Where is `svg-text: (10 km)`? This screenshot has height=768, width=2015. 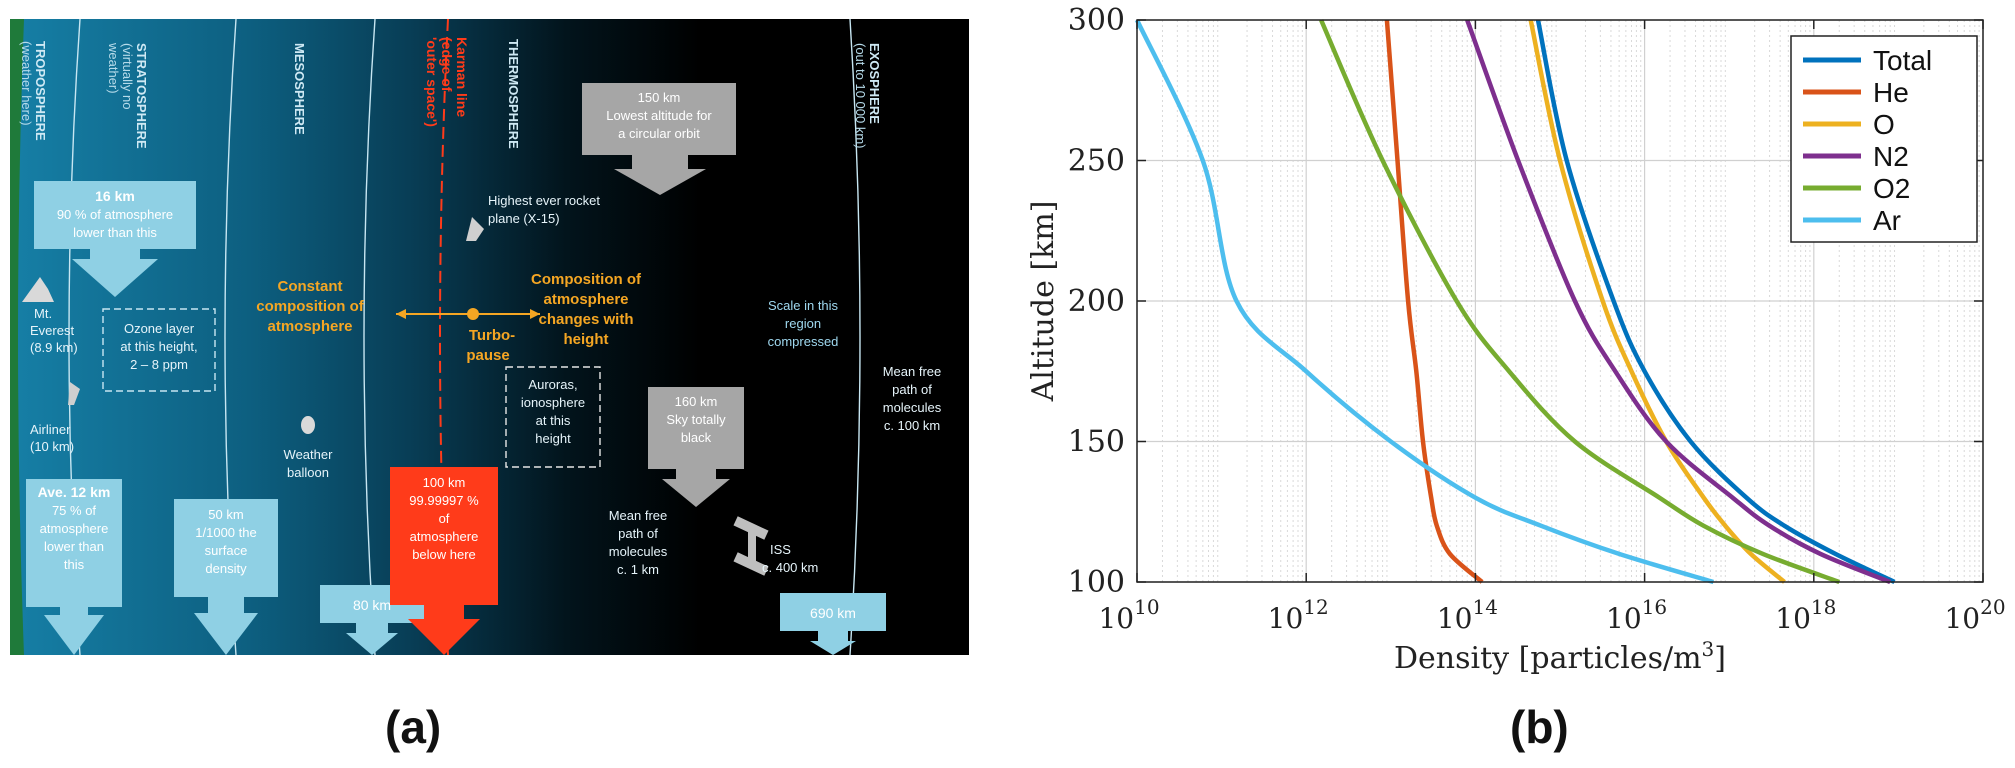
svg-text: (10 km) is located at coordinates (52, 446).